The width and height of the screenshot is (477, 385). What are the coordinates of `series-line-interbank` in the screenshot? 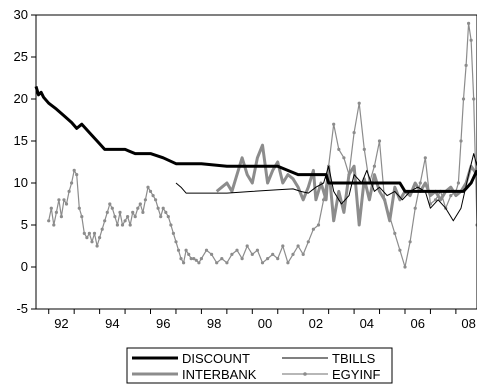 It's located at (346, 185).